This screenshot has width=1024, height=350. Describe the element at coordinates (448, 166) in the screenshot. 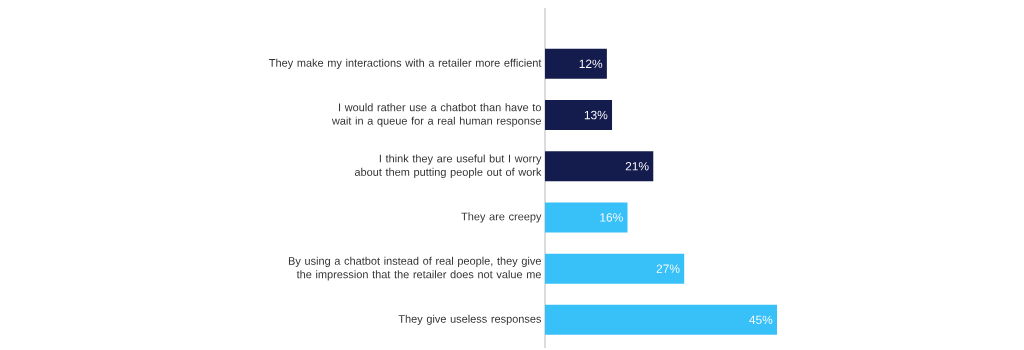

I see `y-tick-label: I think they are useful but I worry about them putting people out of work` at that location.